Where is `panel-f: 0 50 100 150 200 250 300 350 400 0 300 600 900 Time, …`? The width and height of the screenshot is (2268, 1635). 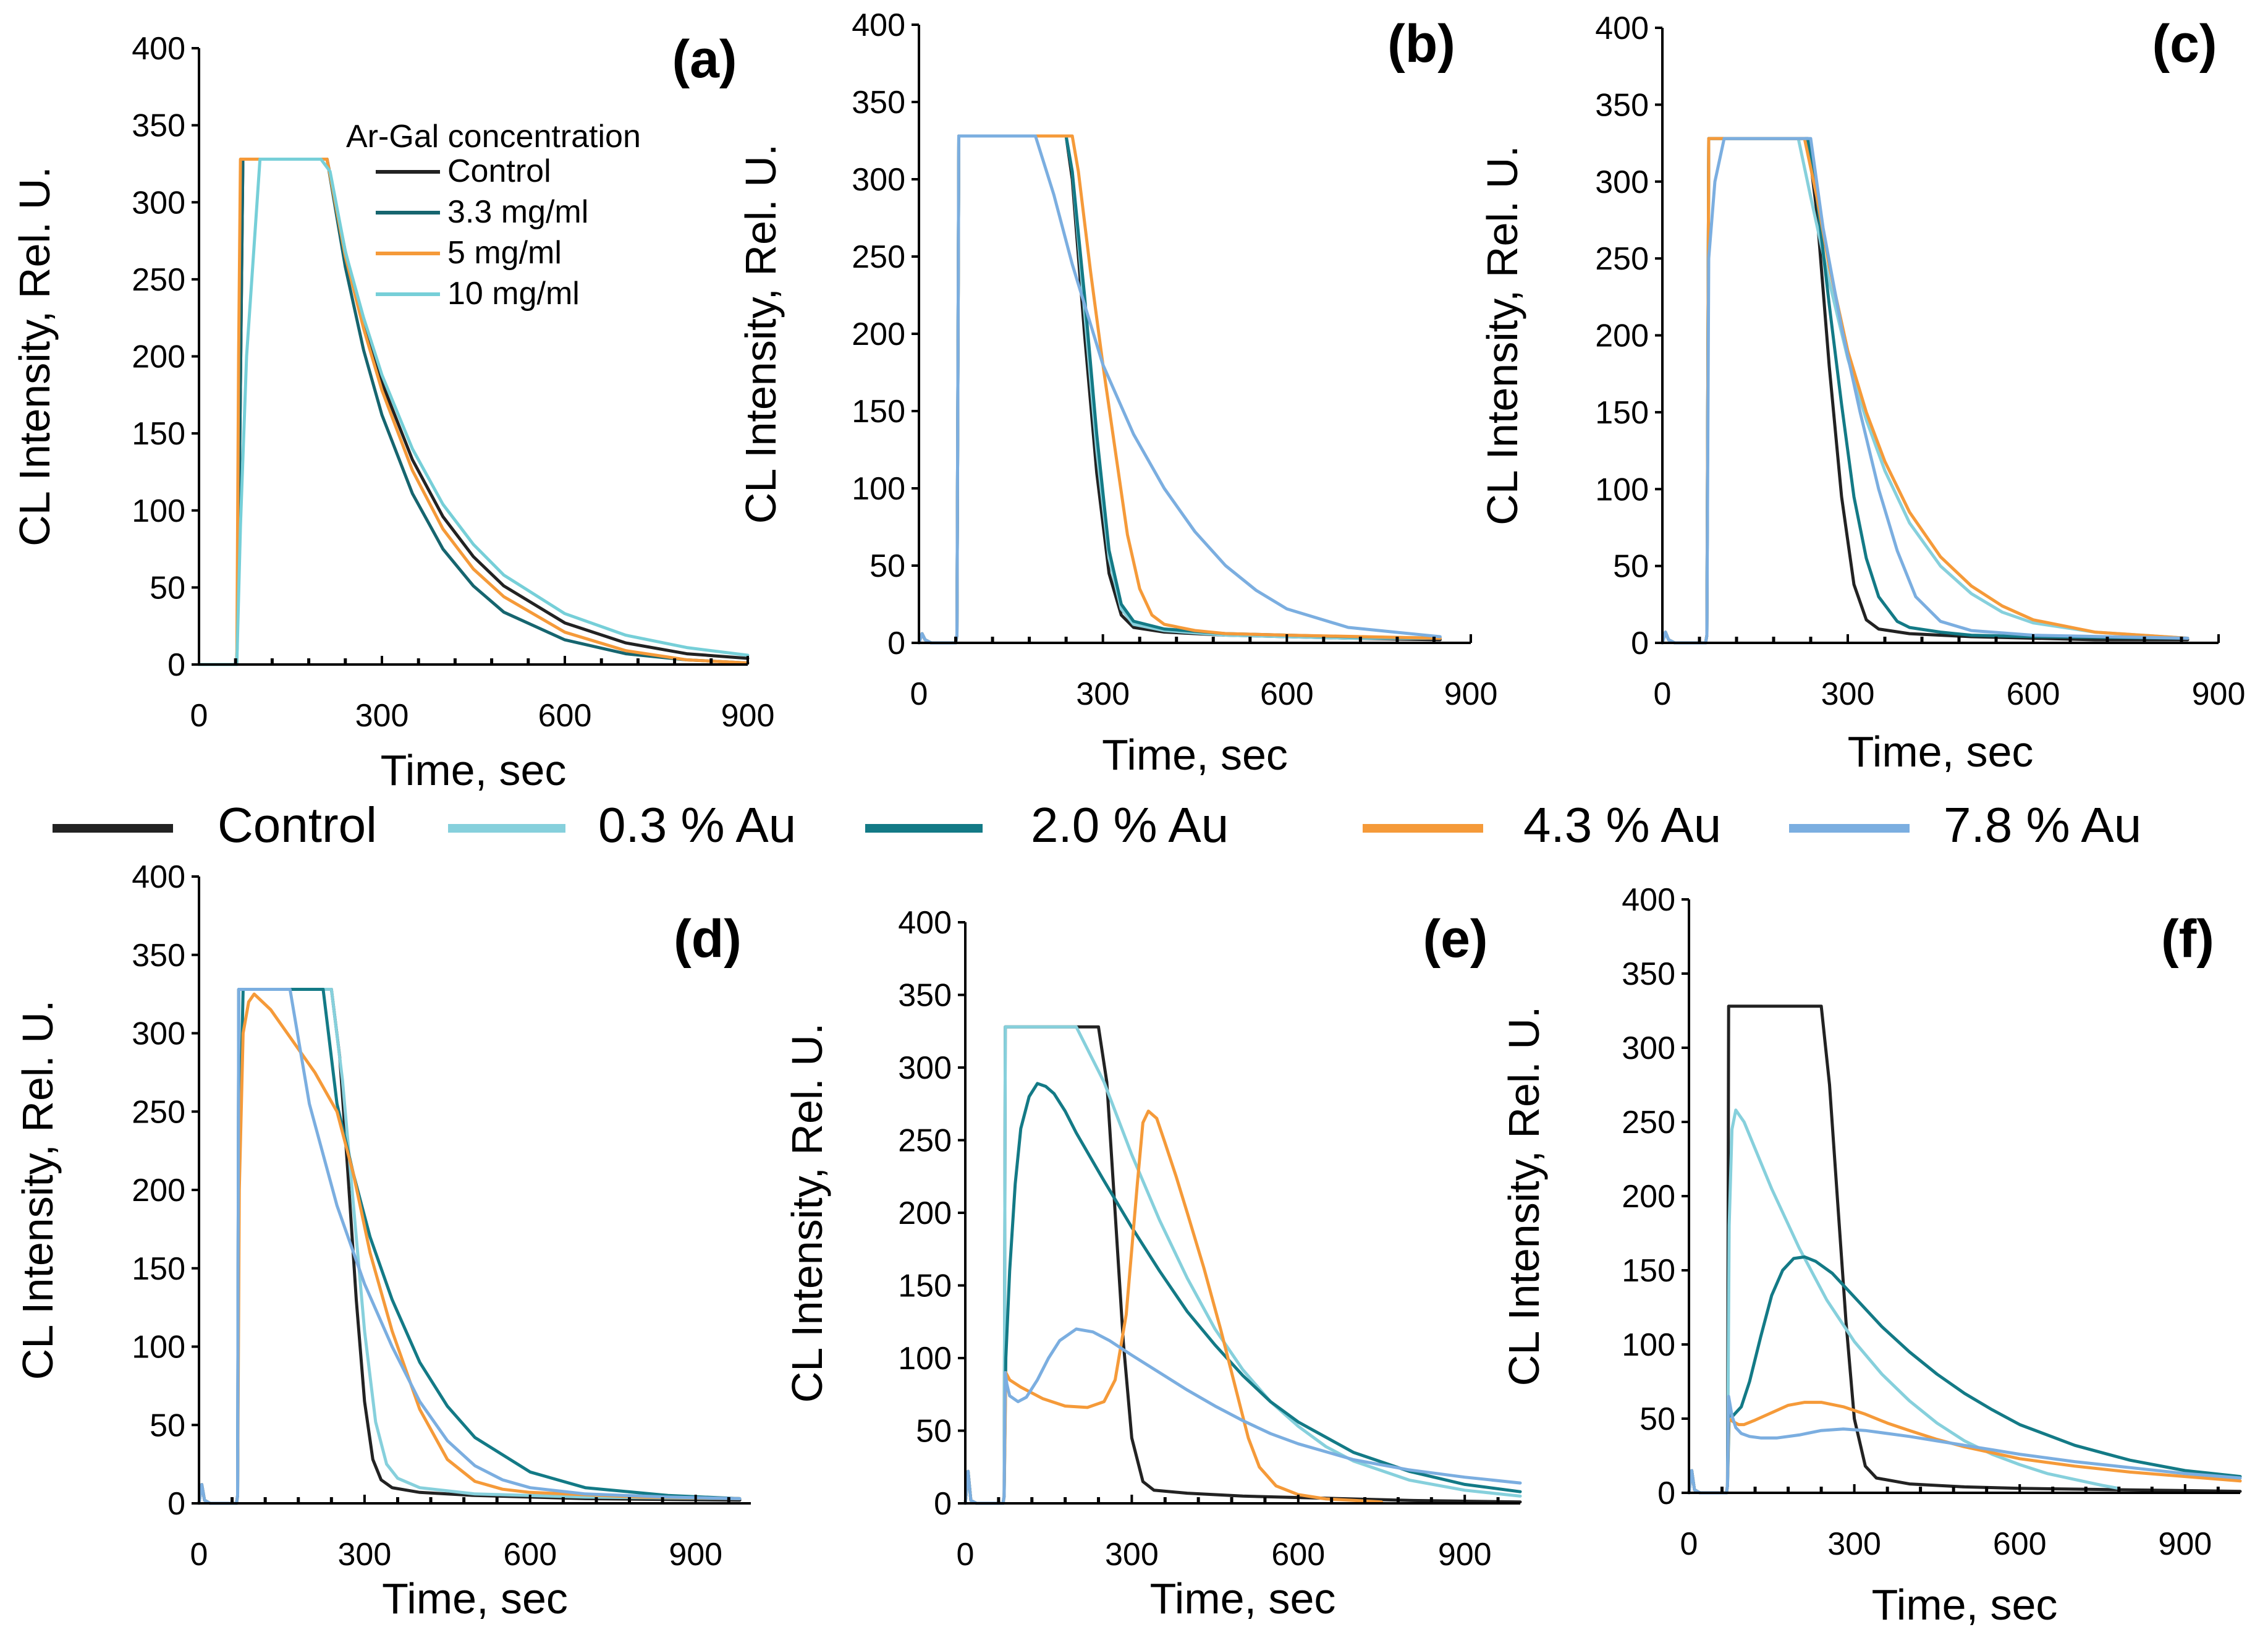
panel-f: 0 50 100 150 200 250 300 350 400 0 300 600 900 Time, … is located at coordinates (1871, 1255).